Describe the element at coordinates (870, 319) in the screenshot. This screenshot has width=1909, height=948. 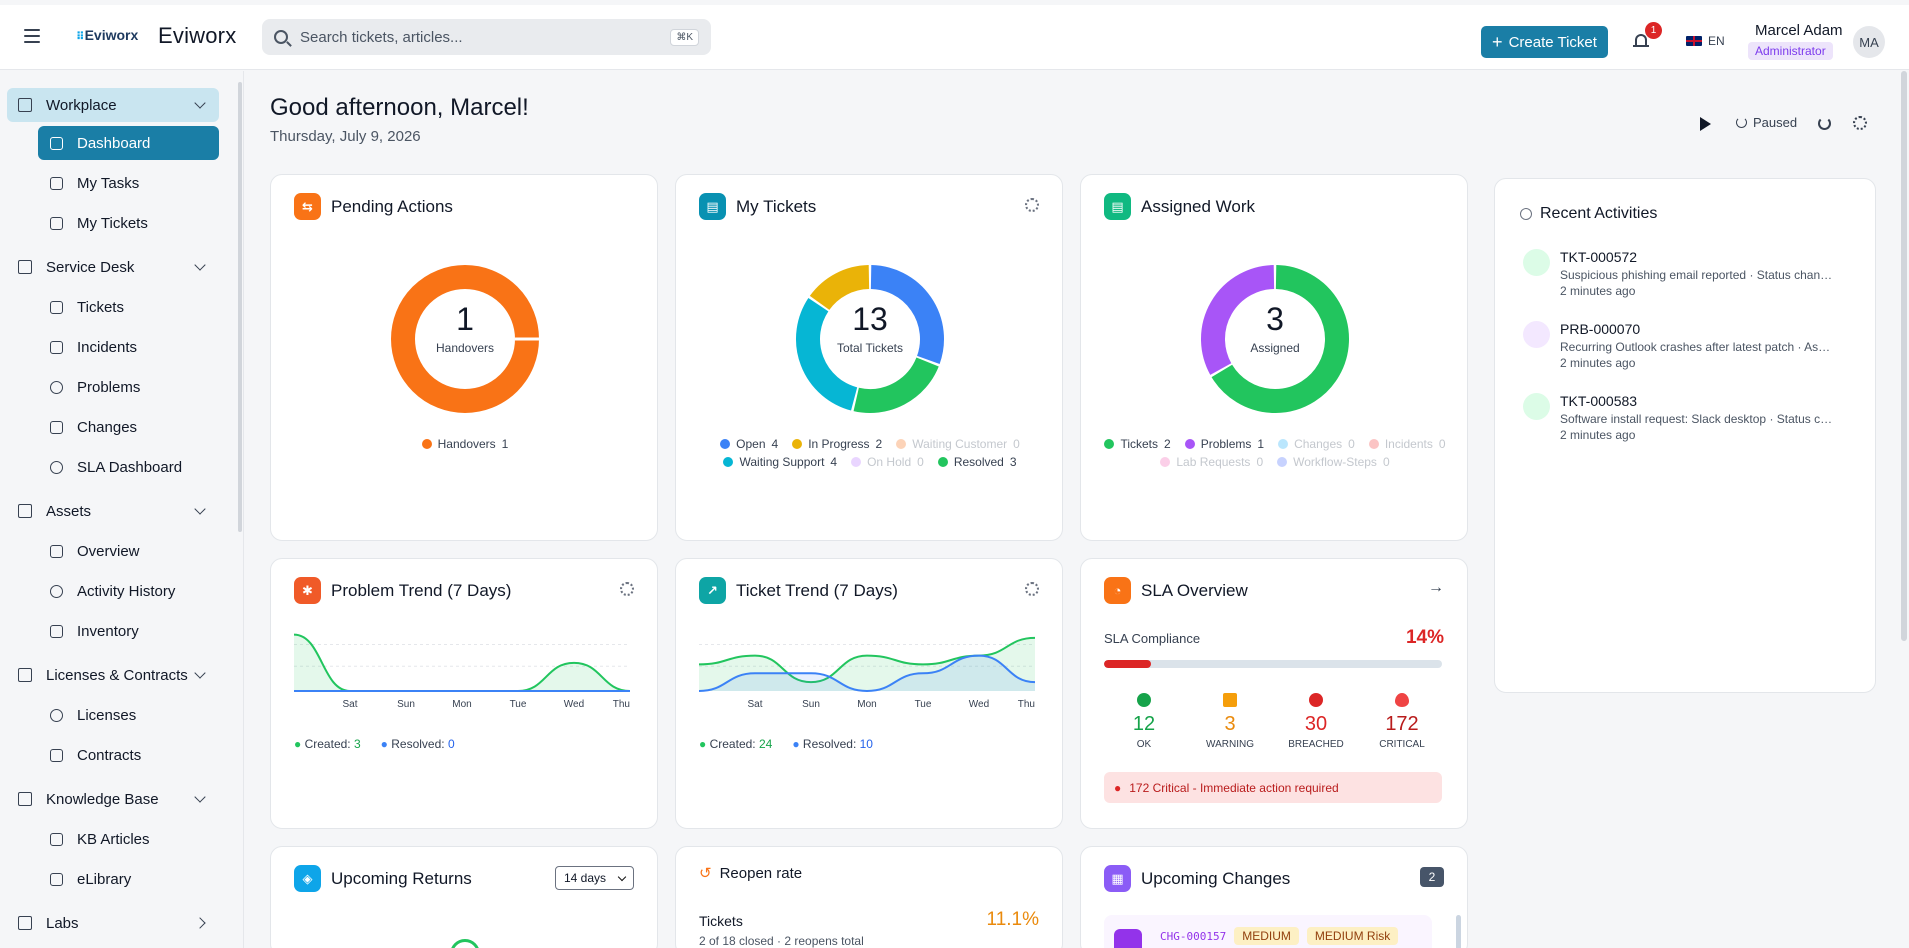
I see `donut-center-value: 13` at that location.